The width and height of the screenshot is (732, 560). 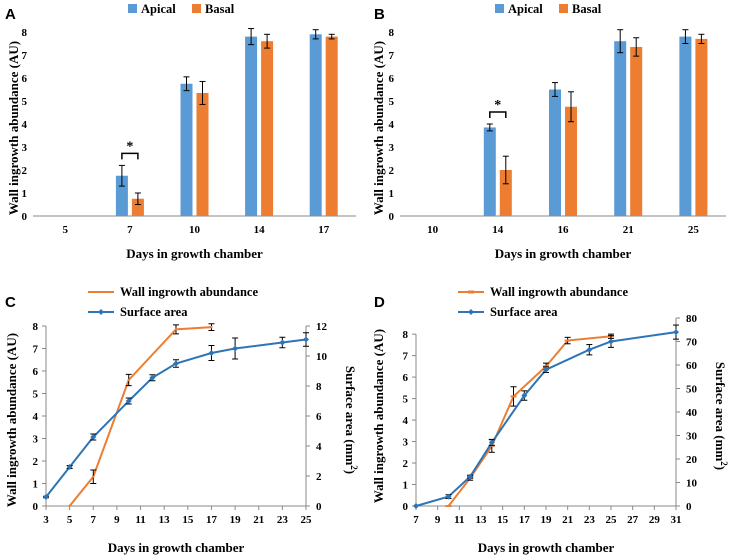 What do you see at coordinates (378, 128) in the screenshot?
I see `panel-b-y-axis-title: Wall ingrowth abundance (AU)` at bounding box center [378, 128].